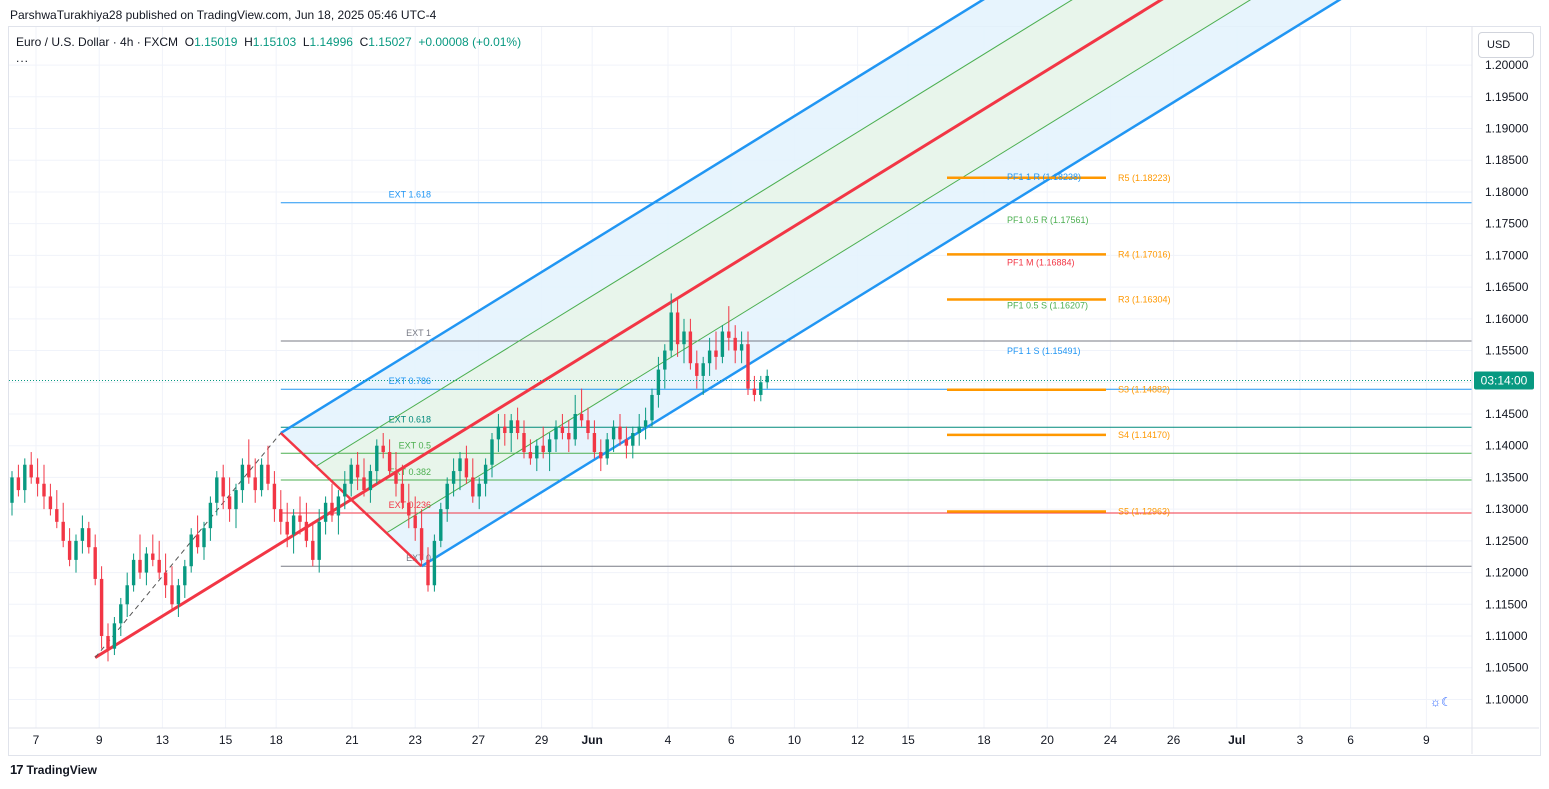  I want to click on pivot-label: R5 (1.18223), so click(1144, 178).